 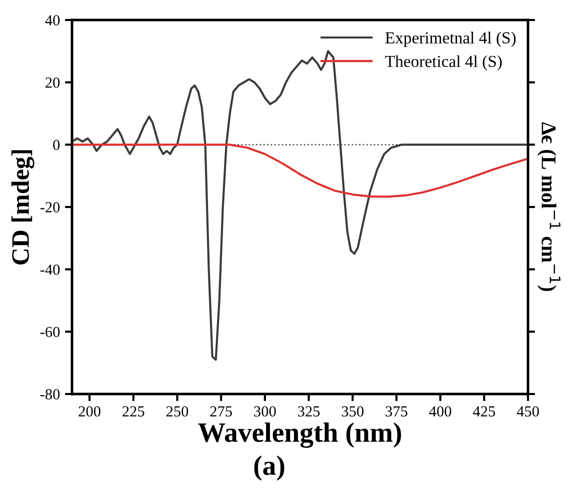 What do you see at coordinates (177, 411) in the screenshot?
I see `x-tick-label: 250` at bounding box center [177, 411].